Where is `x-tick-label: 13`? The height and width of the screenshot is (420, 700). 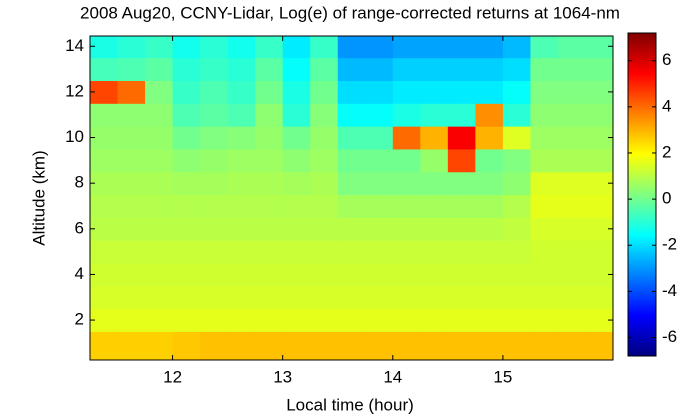 x-tick-label: 13 is located at coordinates (282, 376).